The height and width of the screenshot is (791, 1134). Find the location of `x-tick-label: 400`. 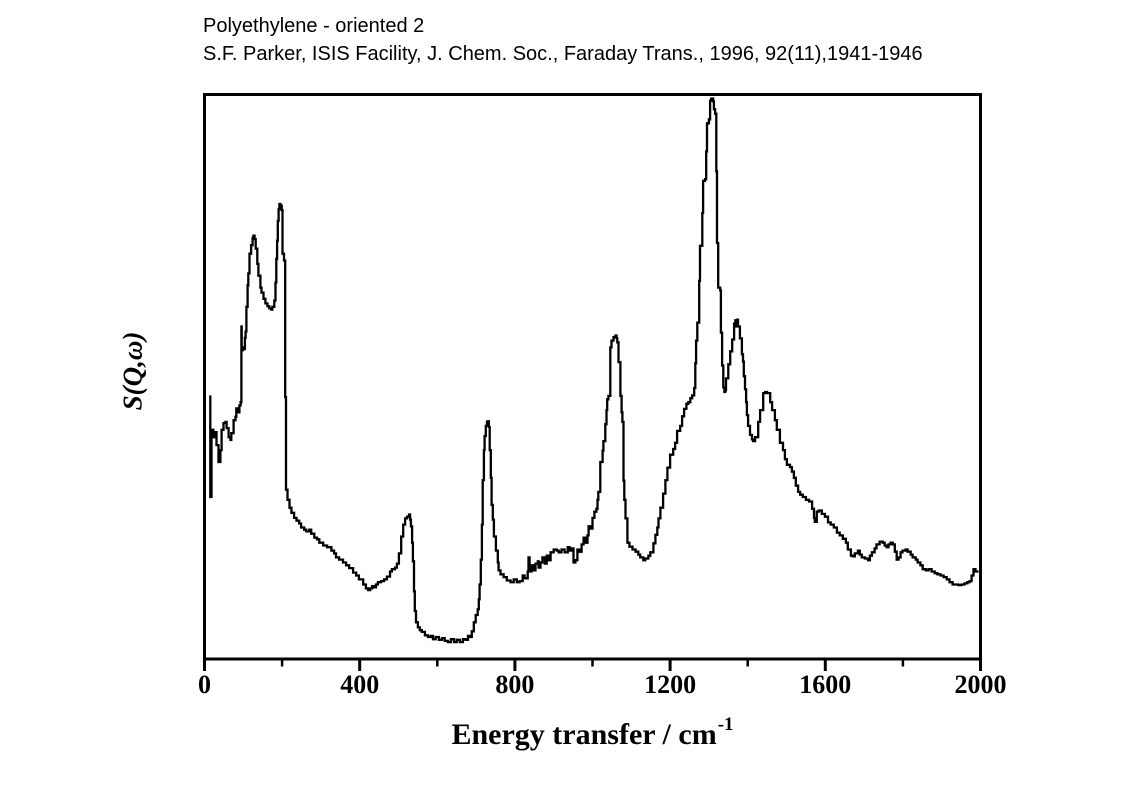

x-tick-label: 400 is located at coordinates (360, 684).